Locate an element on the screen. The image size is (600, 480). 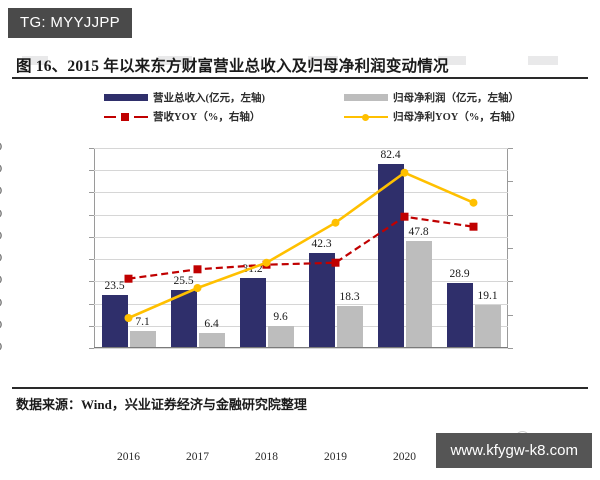
category-axis-line is located at coordinates (301, 347).